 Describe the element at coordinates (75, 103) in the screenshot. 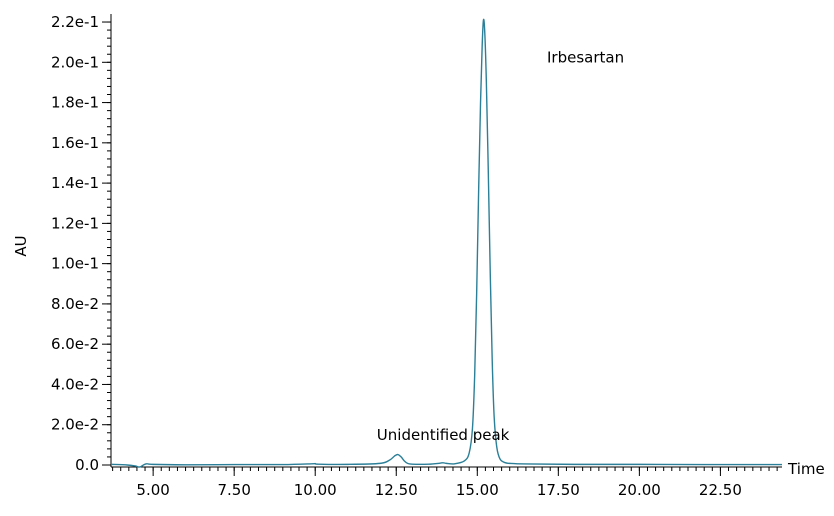

I see `y-tick-label: 1.8e-1` at that location.